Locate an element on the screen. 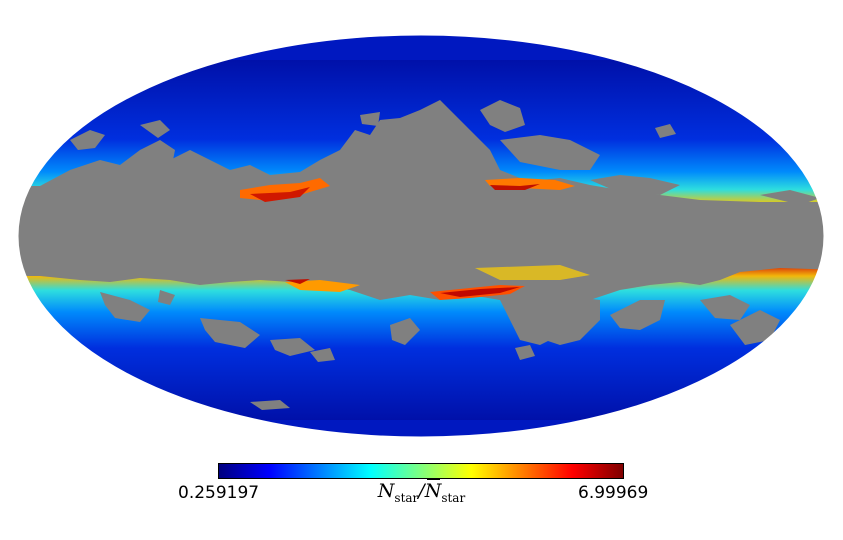 This screenshot has height=540, width=843. colorbar-title: Nstar/Nstar is located at coordinates (421, 492).